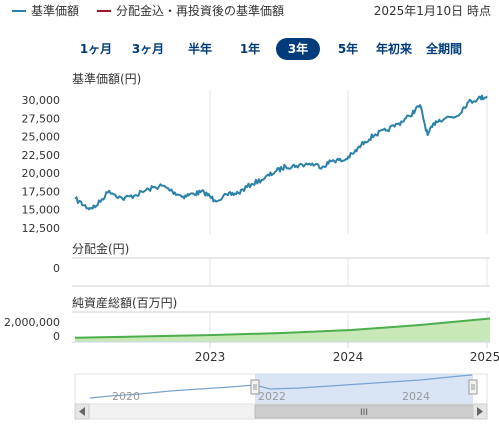  I want to click on tab-3-months: 3ヶ月, so click(148, 49).